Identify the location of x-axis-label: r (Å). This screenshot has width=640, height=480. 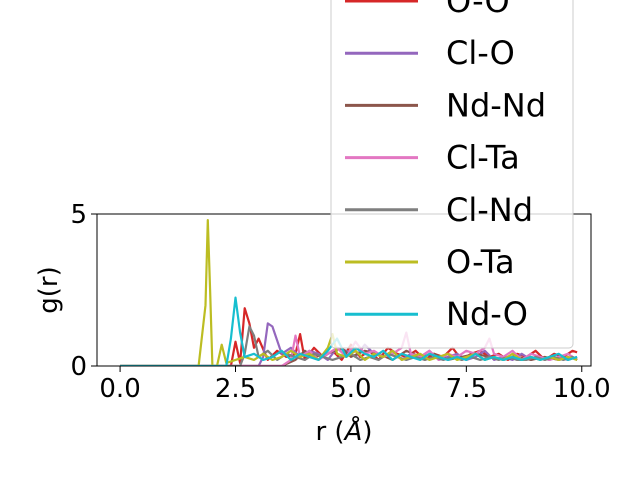
(343, 431).